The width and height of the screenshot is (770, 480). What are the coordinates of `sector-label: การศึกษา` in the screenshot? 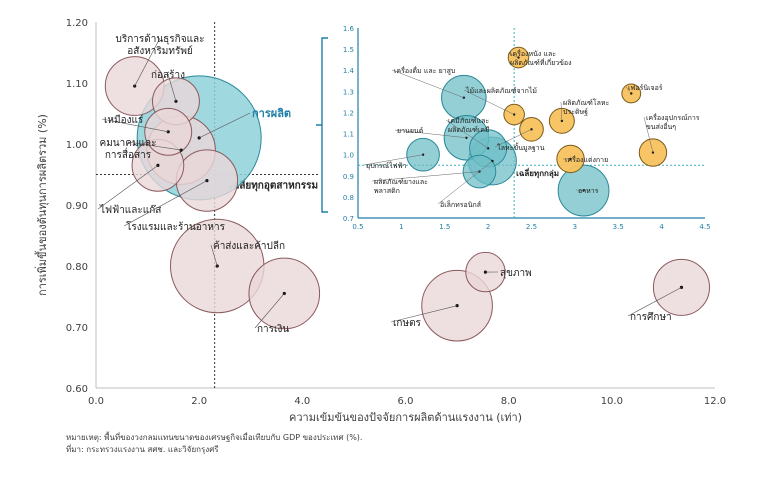 It's located at (651, 317).